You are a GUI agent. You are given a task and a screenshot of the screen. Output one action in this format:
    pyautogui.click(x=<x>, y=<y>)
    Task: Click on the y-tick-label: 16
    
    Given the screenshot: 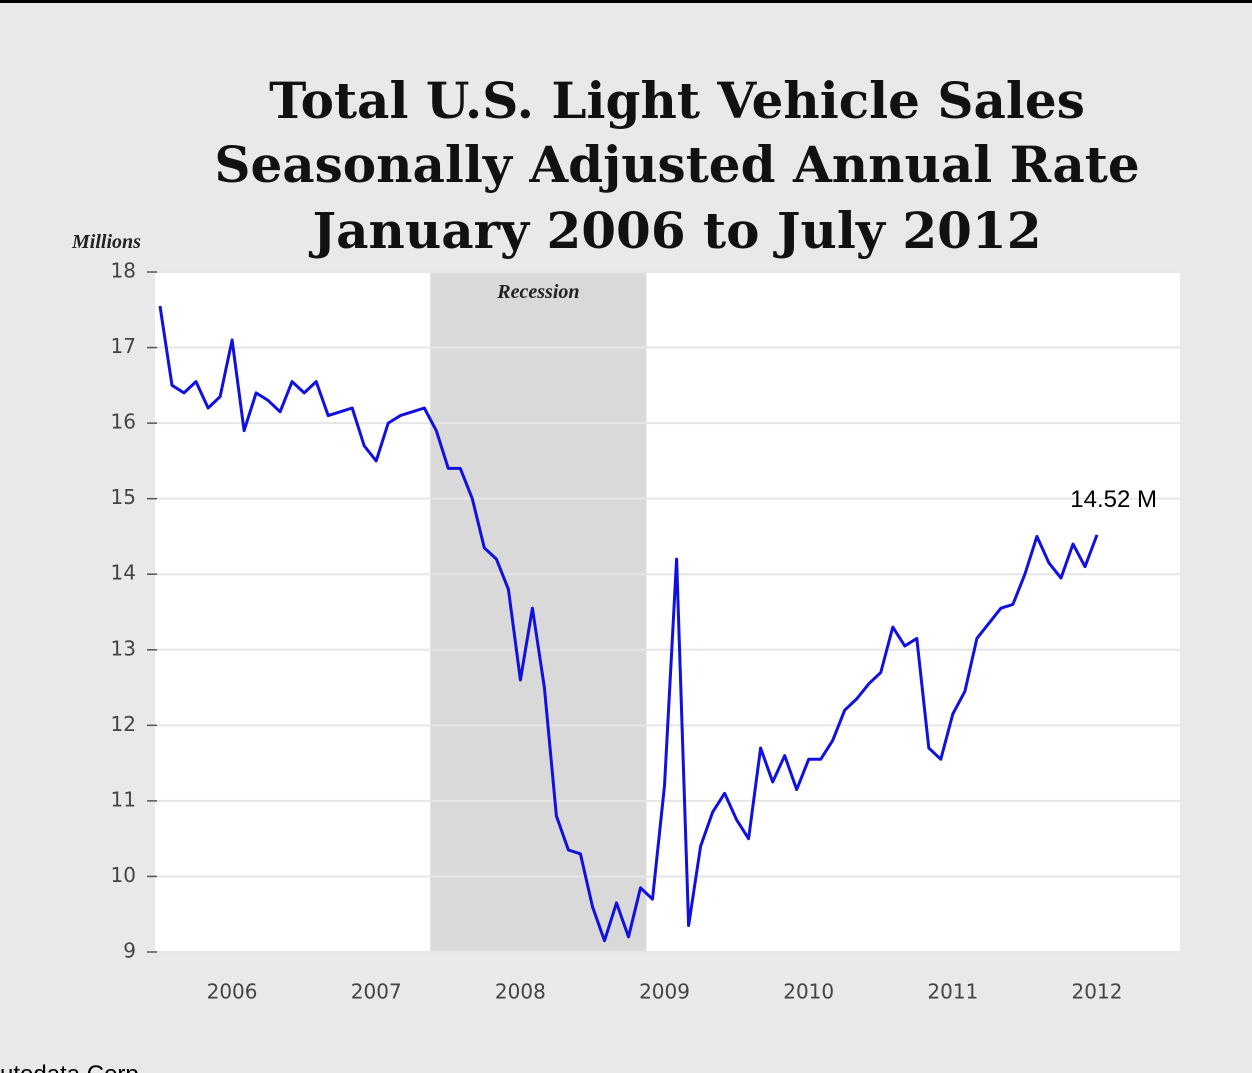 What is the action you would take?
    pyautogui.click(x=123, y=422)
    